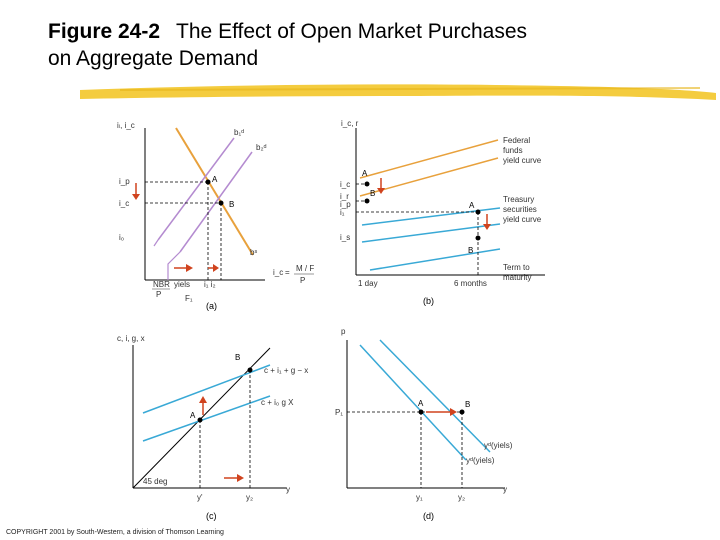  Describe the element at coordinates (467, 404) in the screenshot. I see `panel-d-label-B: B` at that location.